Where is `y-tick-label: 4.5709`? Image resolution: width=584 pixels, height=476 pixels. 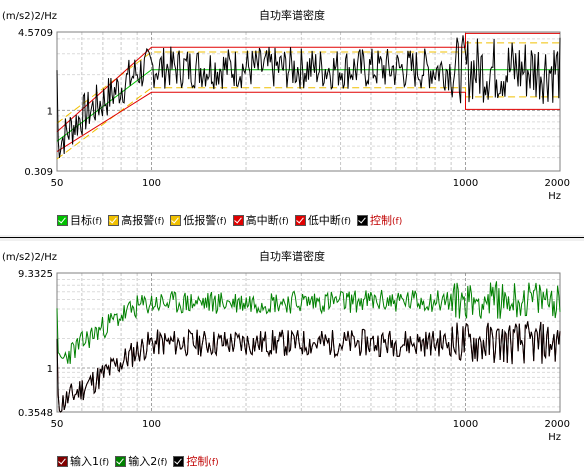
y-tick-label: 4.5709 is located at coordinates (35, 33).